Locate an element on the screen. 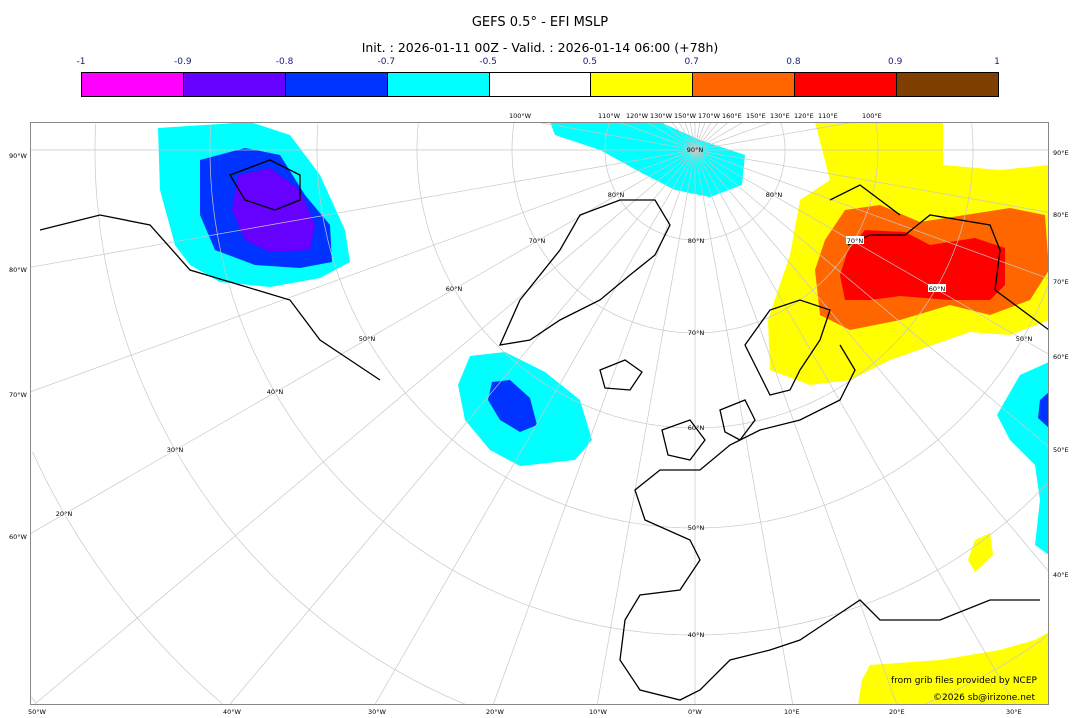 The width and height of the screenshot is (1080, 718). longitude-label: 40°W is located at coordinates (232, 712).